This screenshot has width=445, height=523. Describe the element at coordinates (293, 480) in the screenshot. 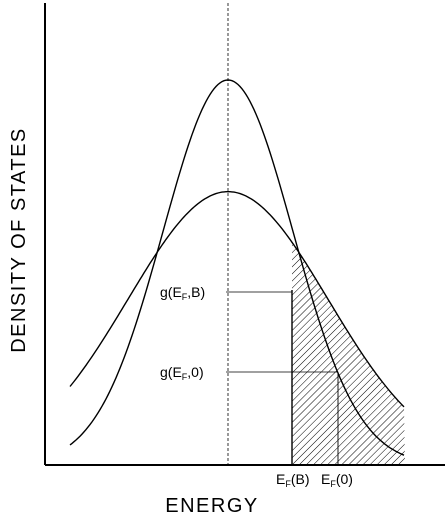

I see `ef-b-label: EF(B)` at that location.